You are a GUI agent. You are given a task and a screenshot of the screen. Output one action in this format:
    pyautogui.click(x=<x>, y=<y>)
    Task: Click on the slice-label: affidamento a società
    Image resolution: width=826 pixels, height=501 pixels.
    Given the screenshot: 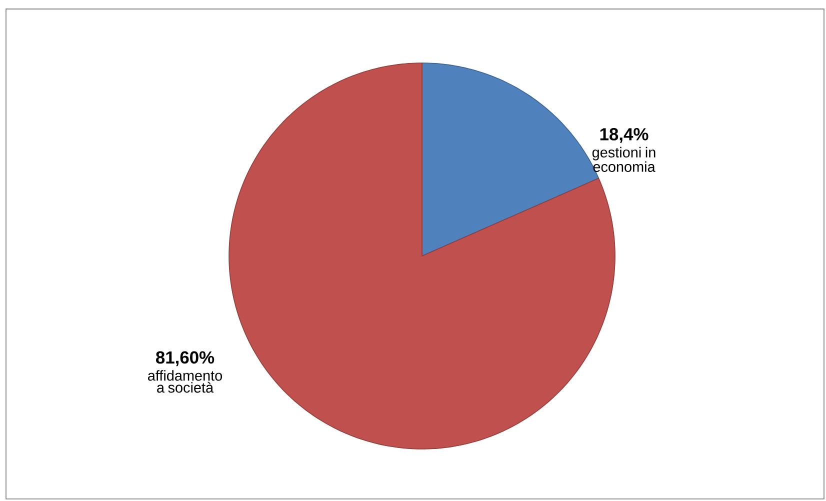 What is the action you would take?
    pyautogui.click(x=185, y=381)
    